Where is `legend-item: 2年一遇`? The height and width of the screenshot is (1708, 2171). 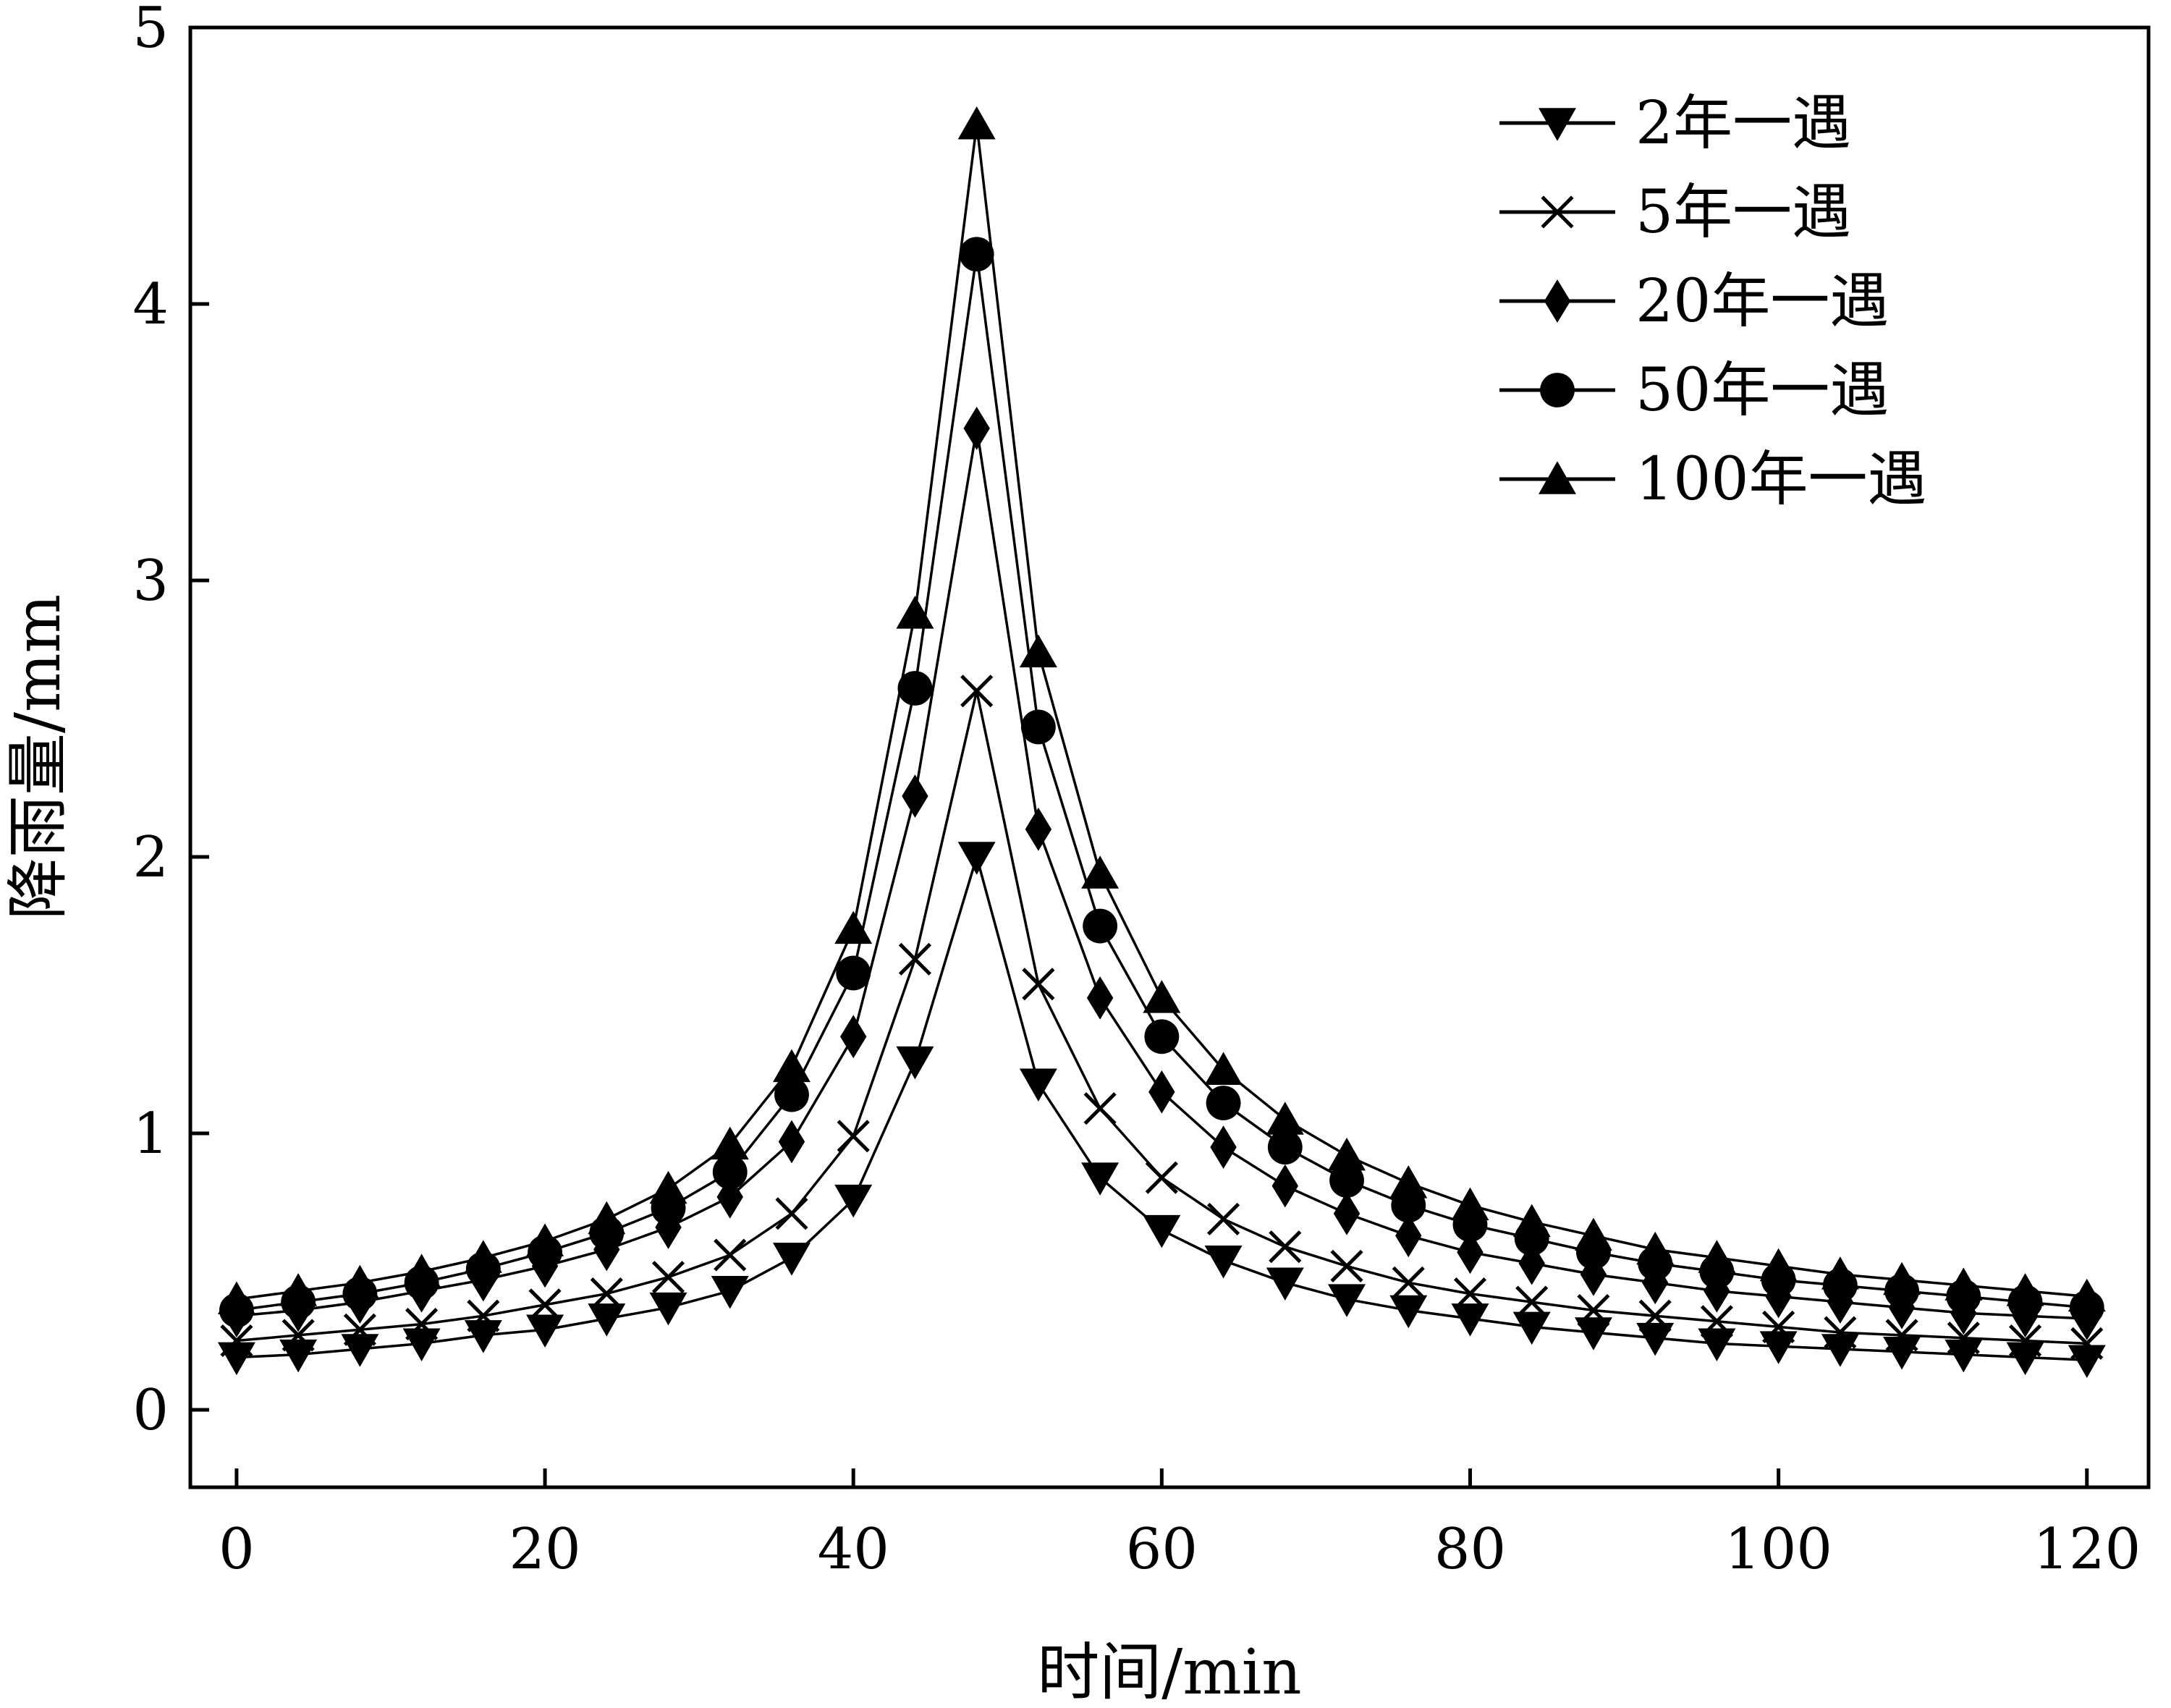
legend-item: 2年一遇 is located at coordinates (1675, 123).